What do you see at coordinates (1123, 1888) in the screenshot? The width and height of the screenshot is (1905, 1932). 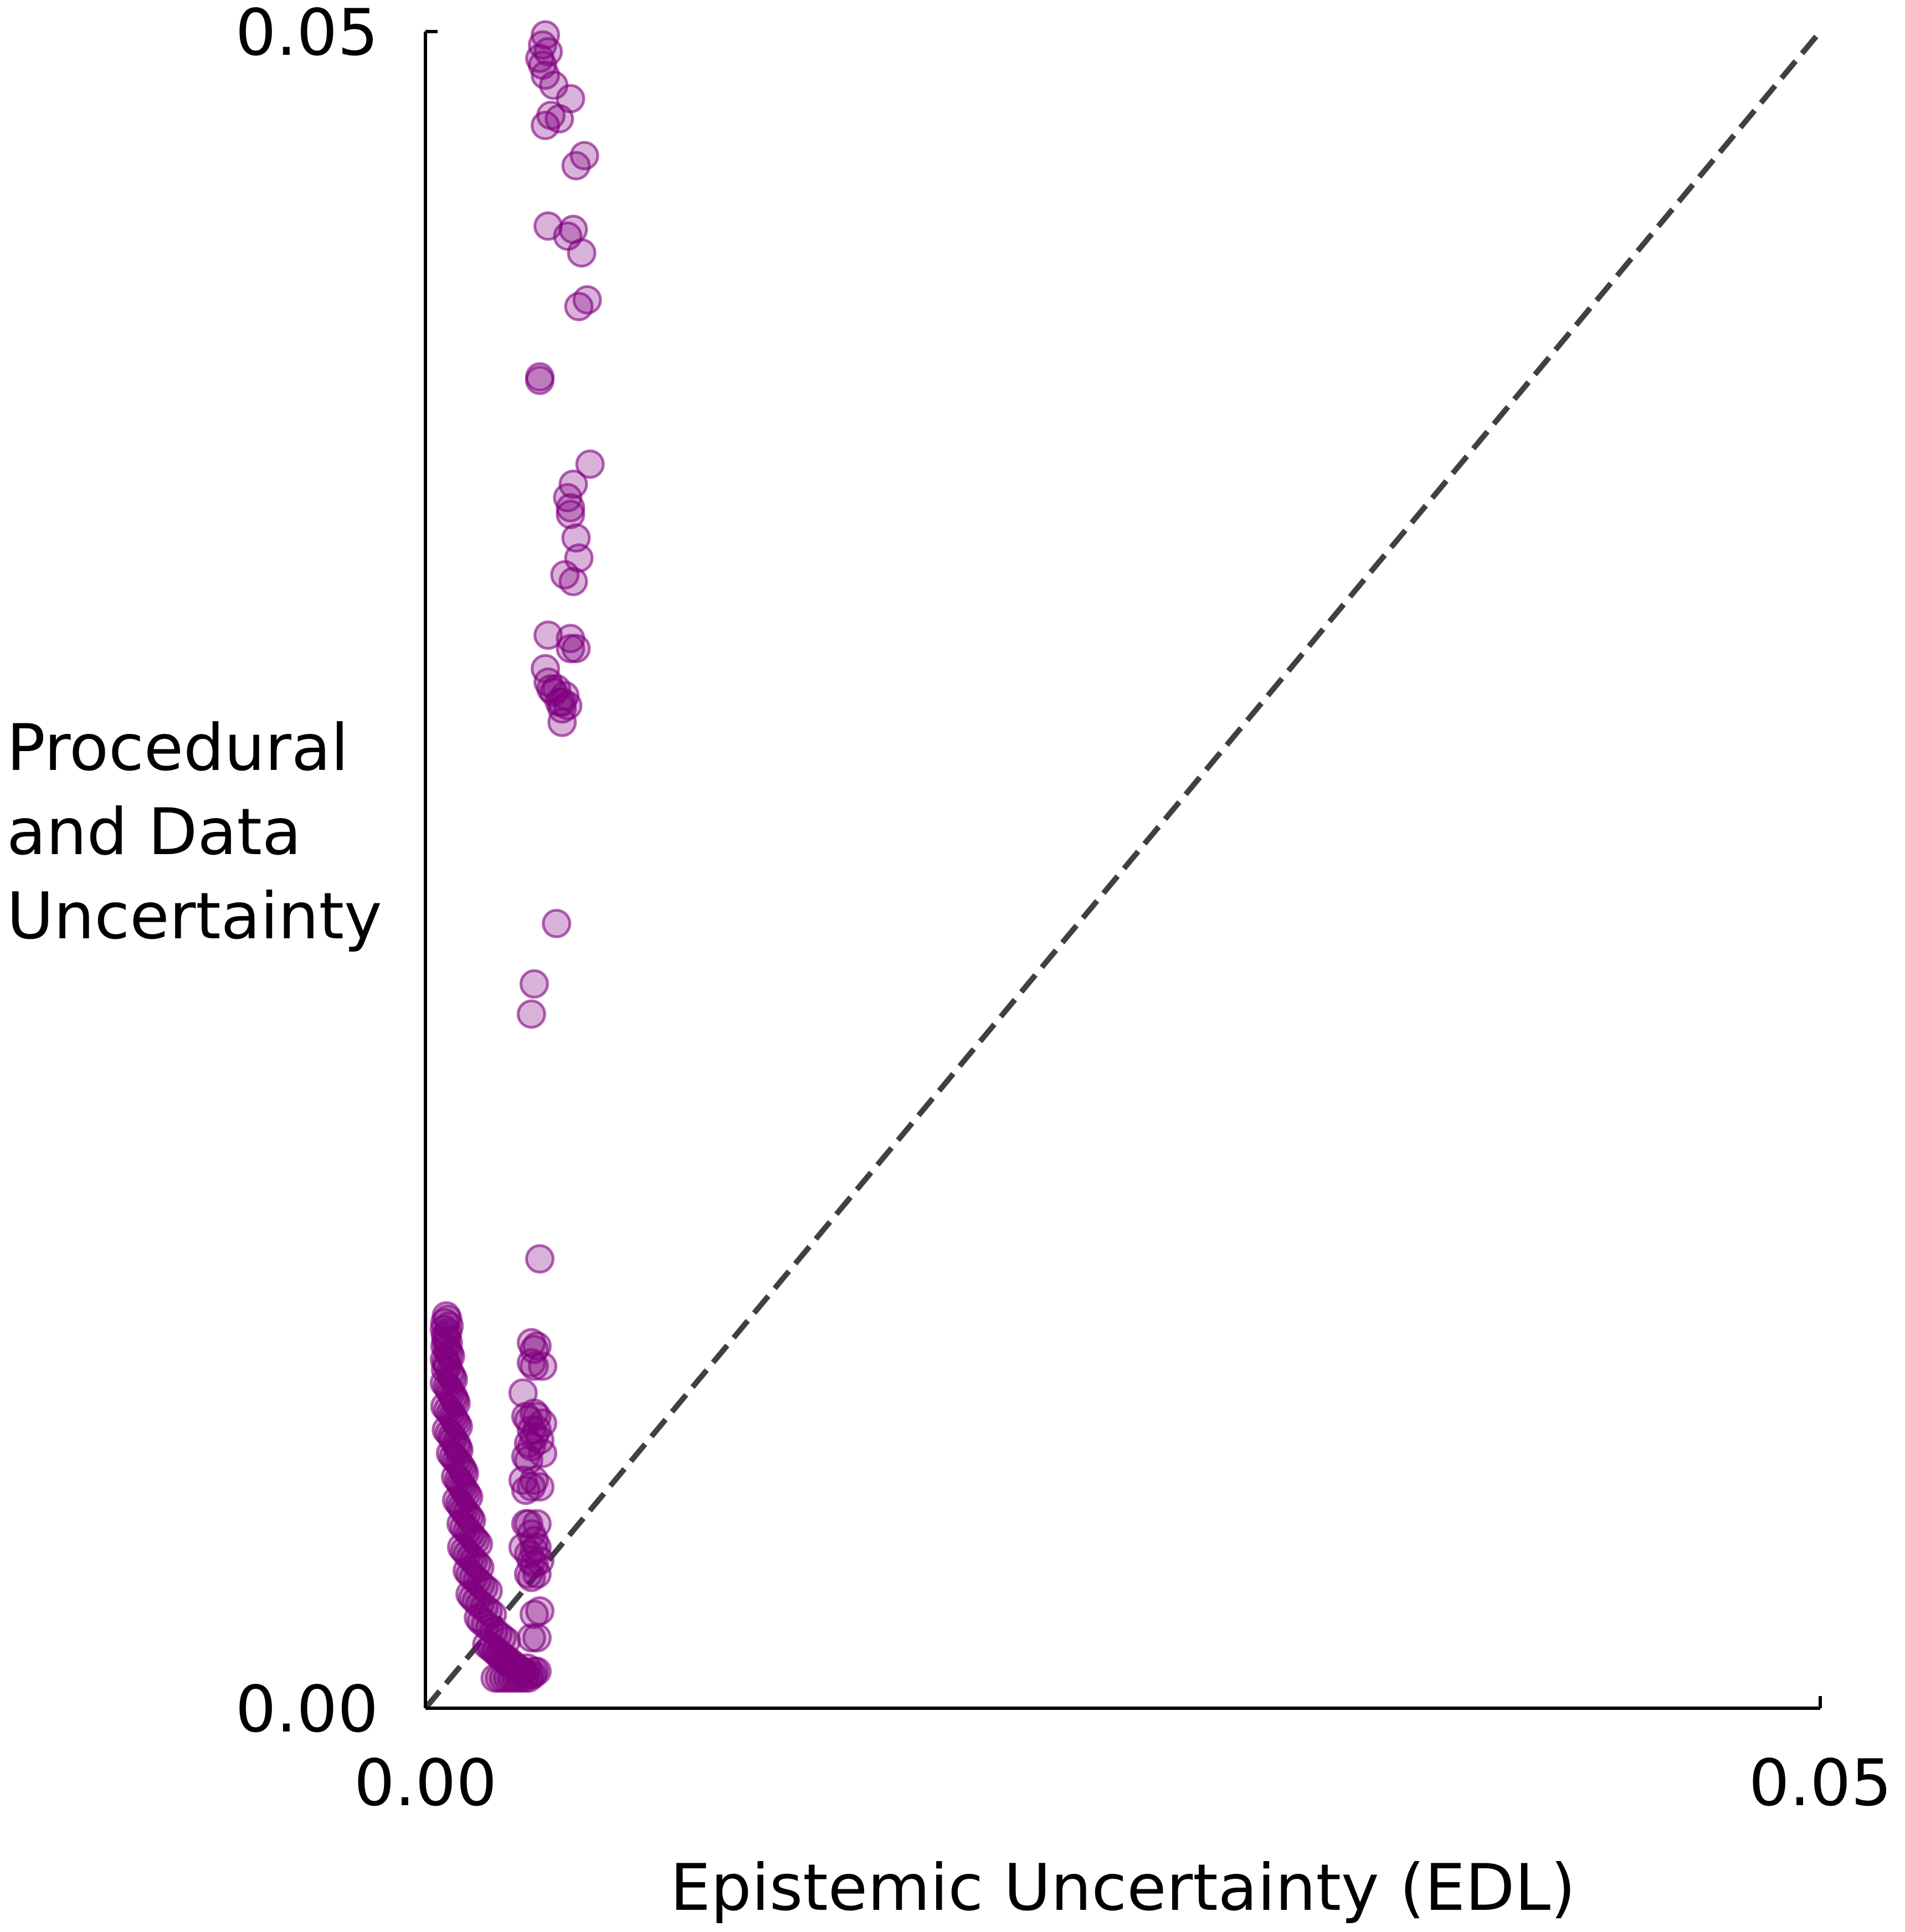 I see `x-axis-title: Epistemic Uncertainty (EDL)` at bounding box center [1123, 1888].